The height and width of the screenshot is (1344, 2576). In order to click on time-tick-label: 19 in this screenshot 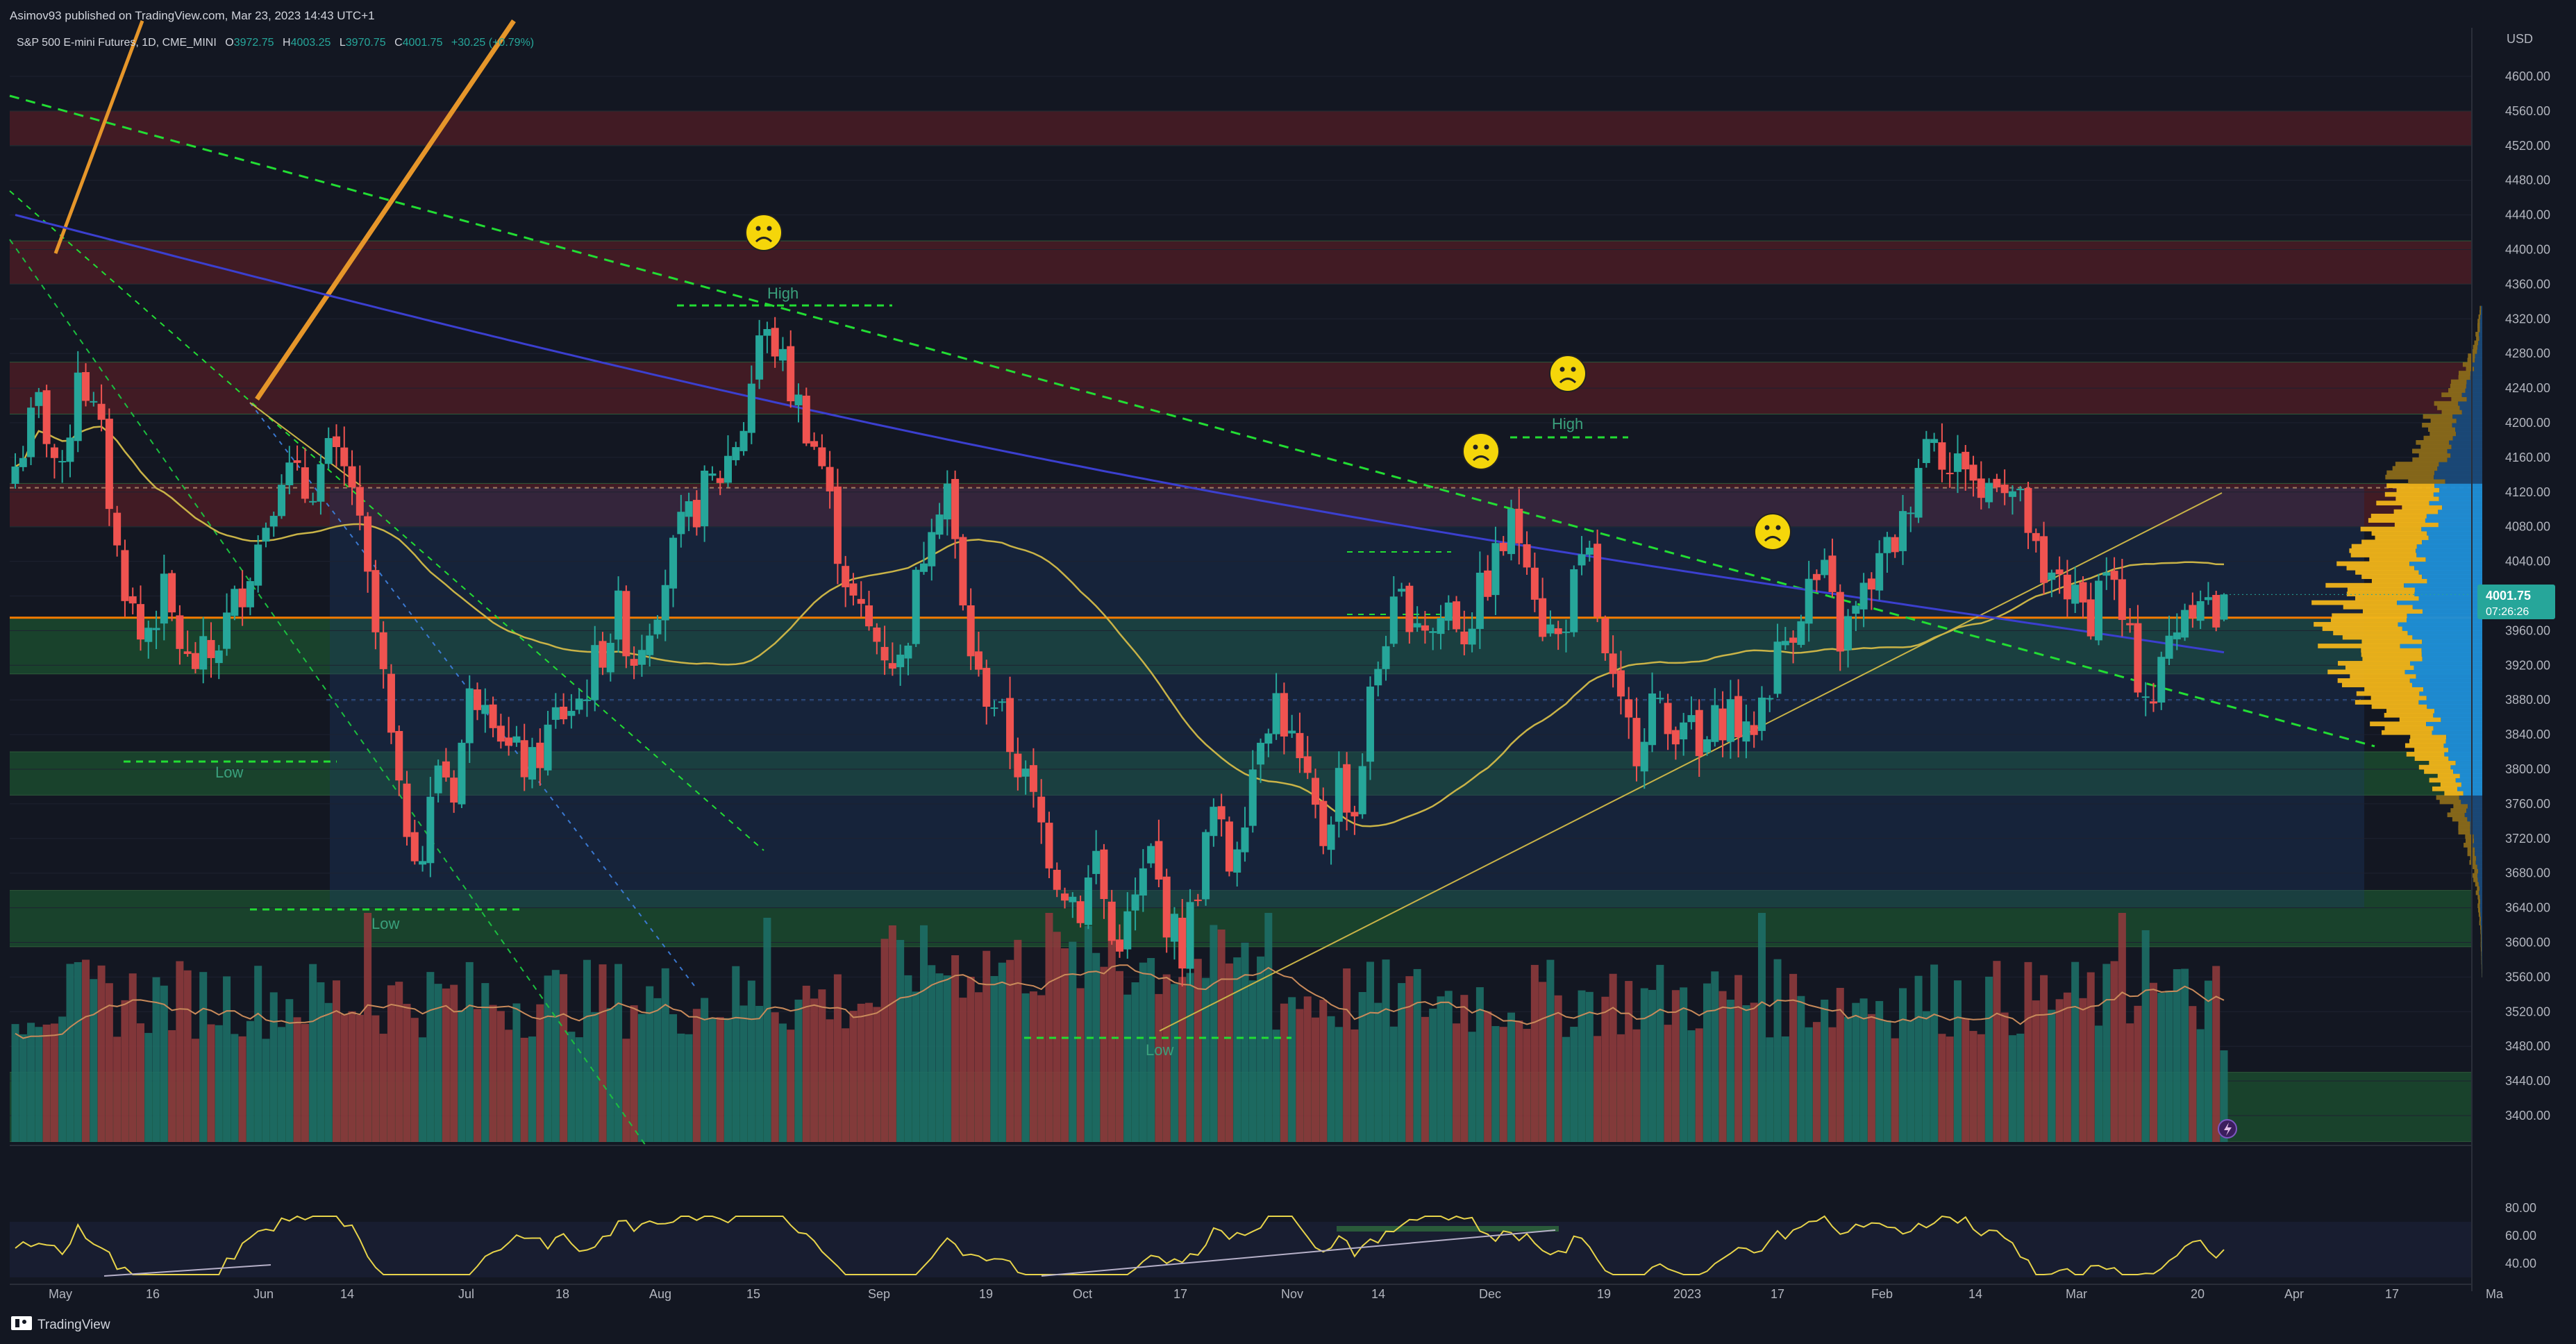, I will do `click(986, 1294)`.